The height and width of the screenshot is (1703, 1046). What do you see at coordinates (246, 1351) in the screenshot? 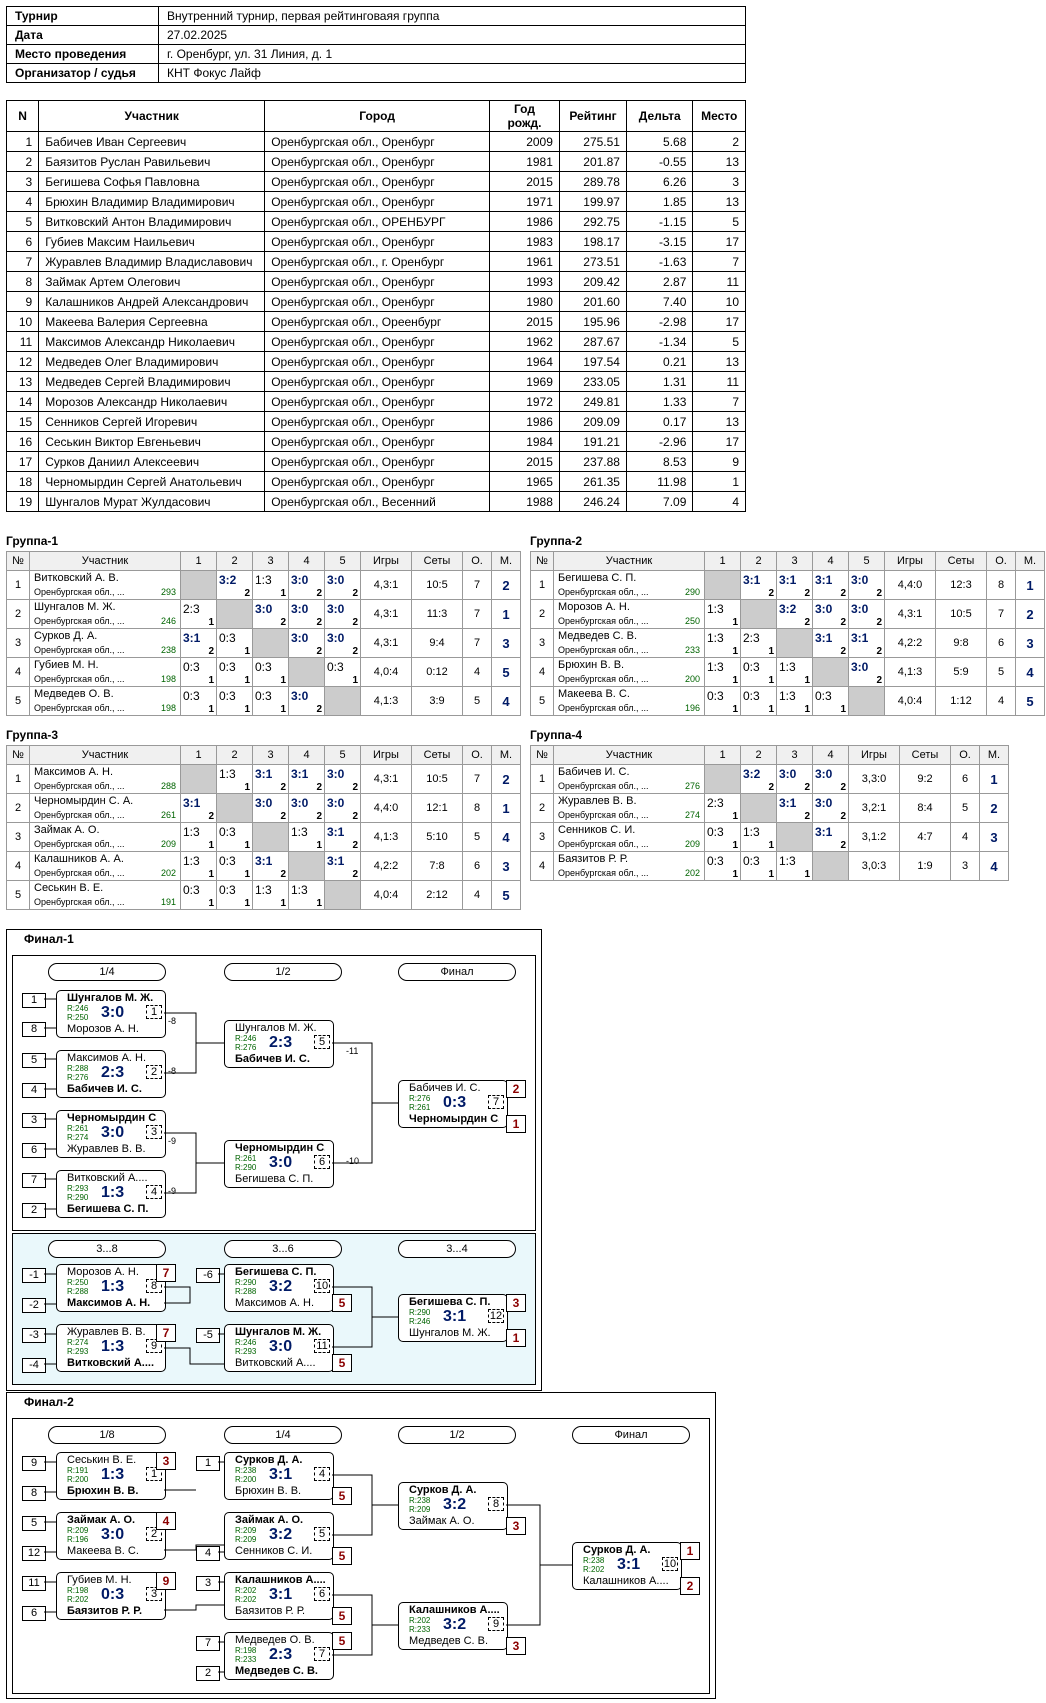
I see `match-rating-2: R:293` at bounding box center [246, 1351].